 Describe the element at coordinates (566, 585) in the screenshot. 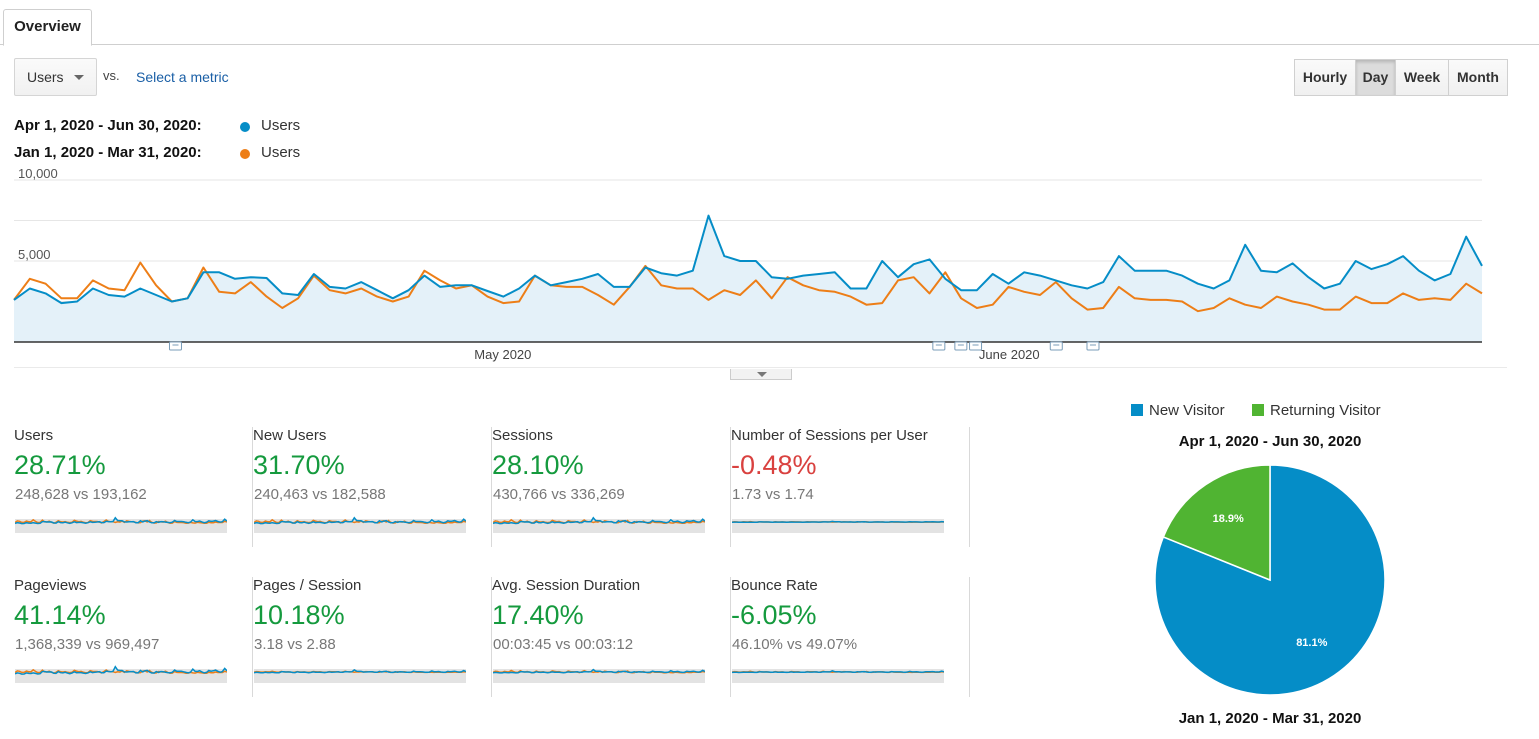

I see `scorecard-metric-name: Avg. Session Duration` at that location.